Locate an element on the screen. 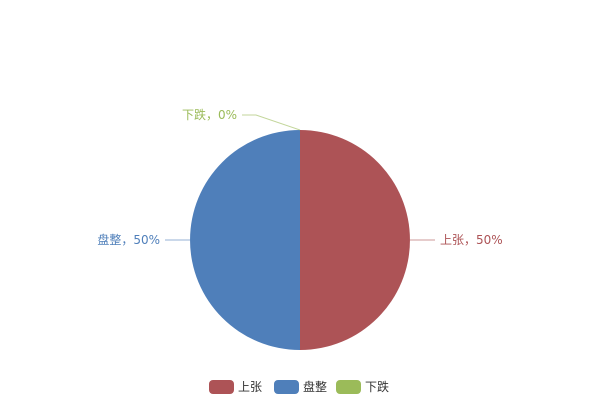 The image size is (600, 400). slice-label-2: 下跌，0% is located at coordinates (209, 114).